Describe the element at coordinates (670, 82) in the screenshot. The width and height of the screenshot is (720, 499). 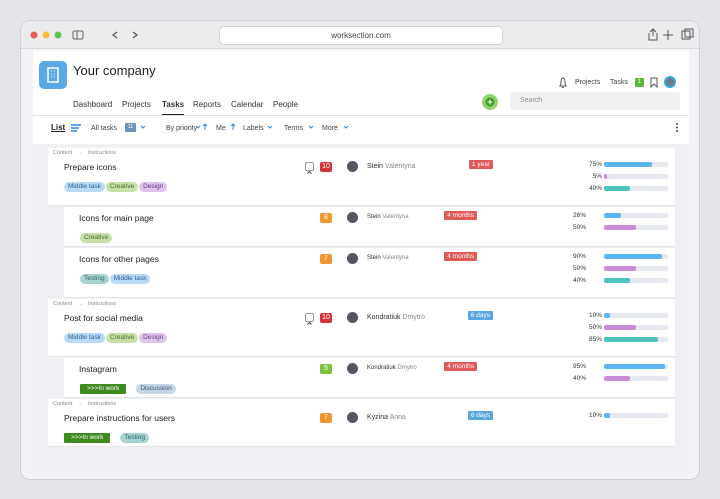
I see `user-avatar` at that location.